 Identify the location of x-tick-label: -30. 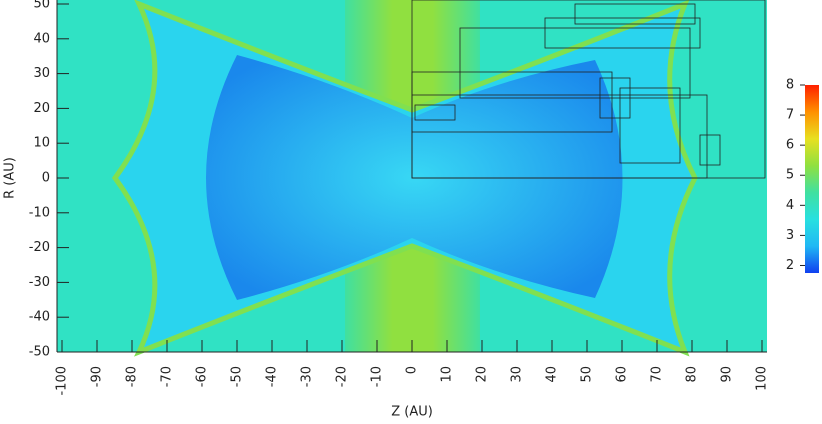
(307, 376).